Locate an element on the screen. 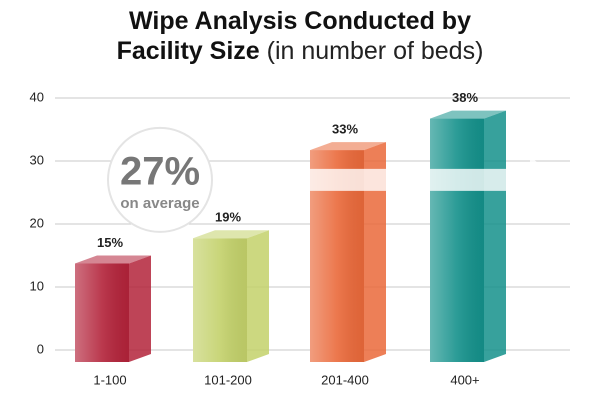 This screenshot has width=600, height=405. value-label: 33% is located at coordinates (345, 129).